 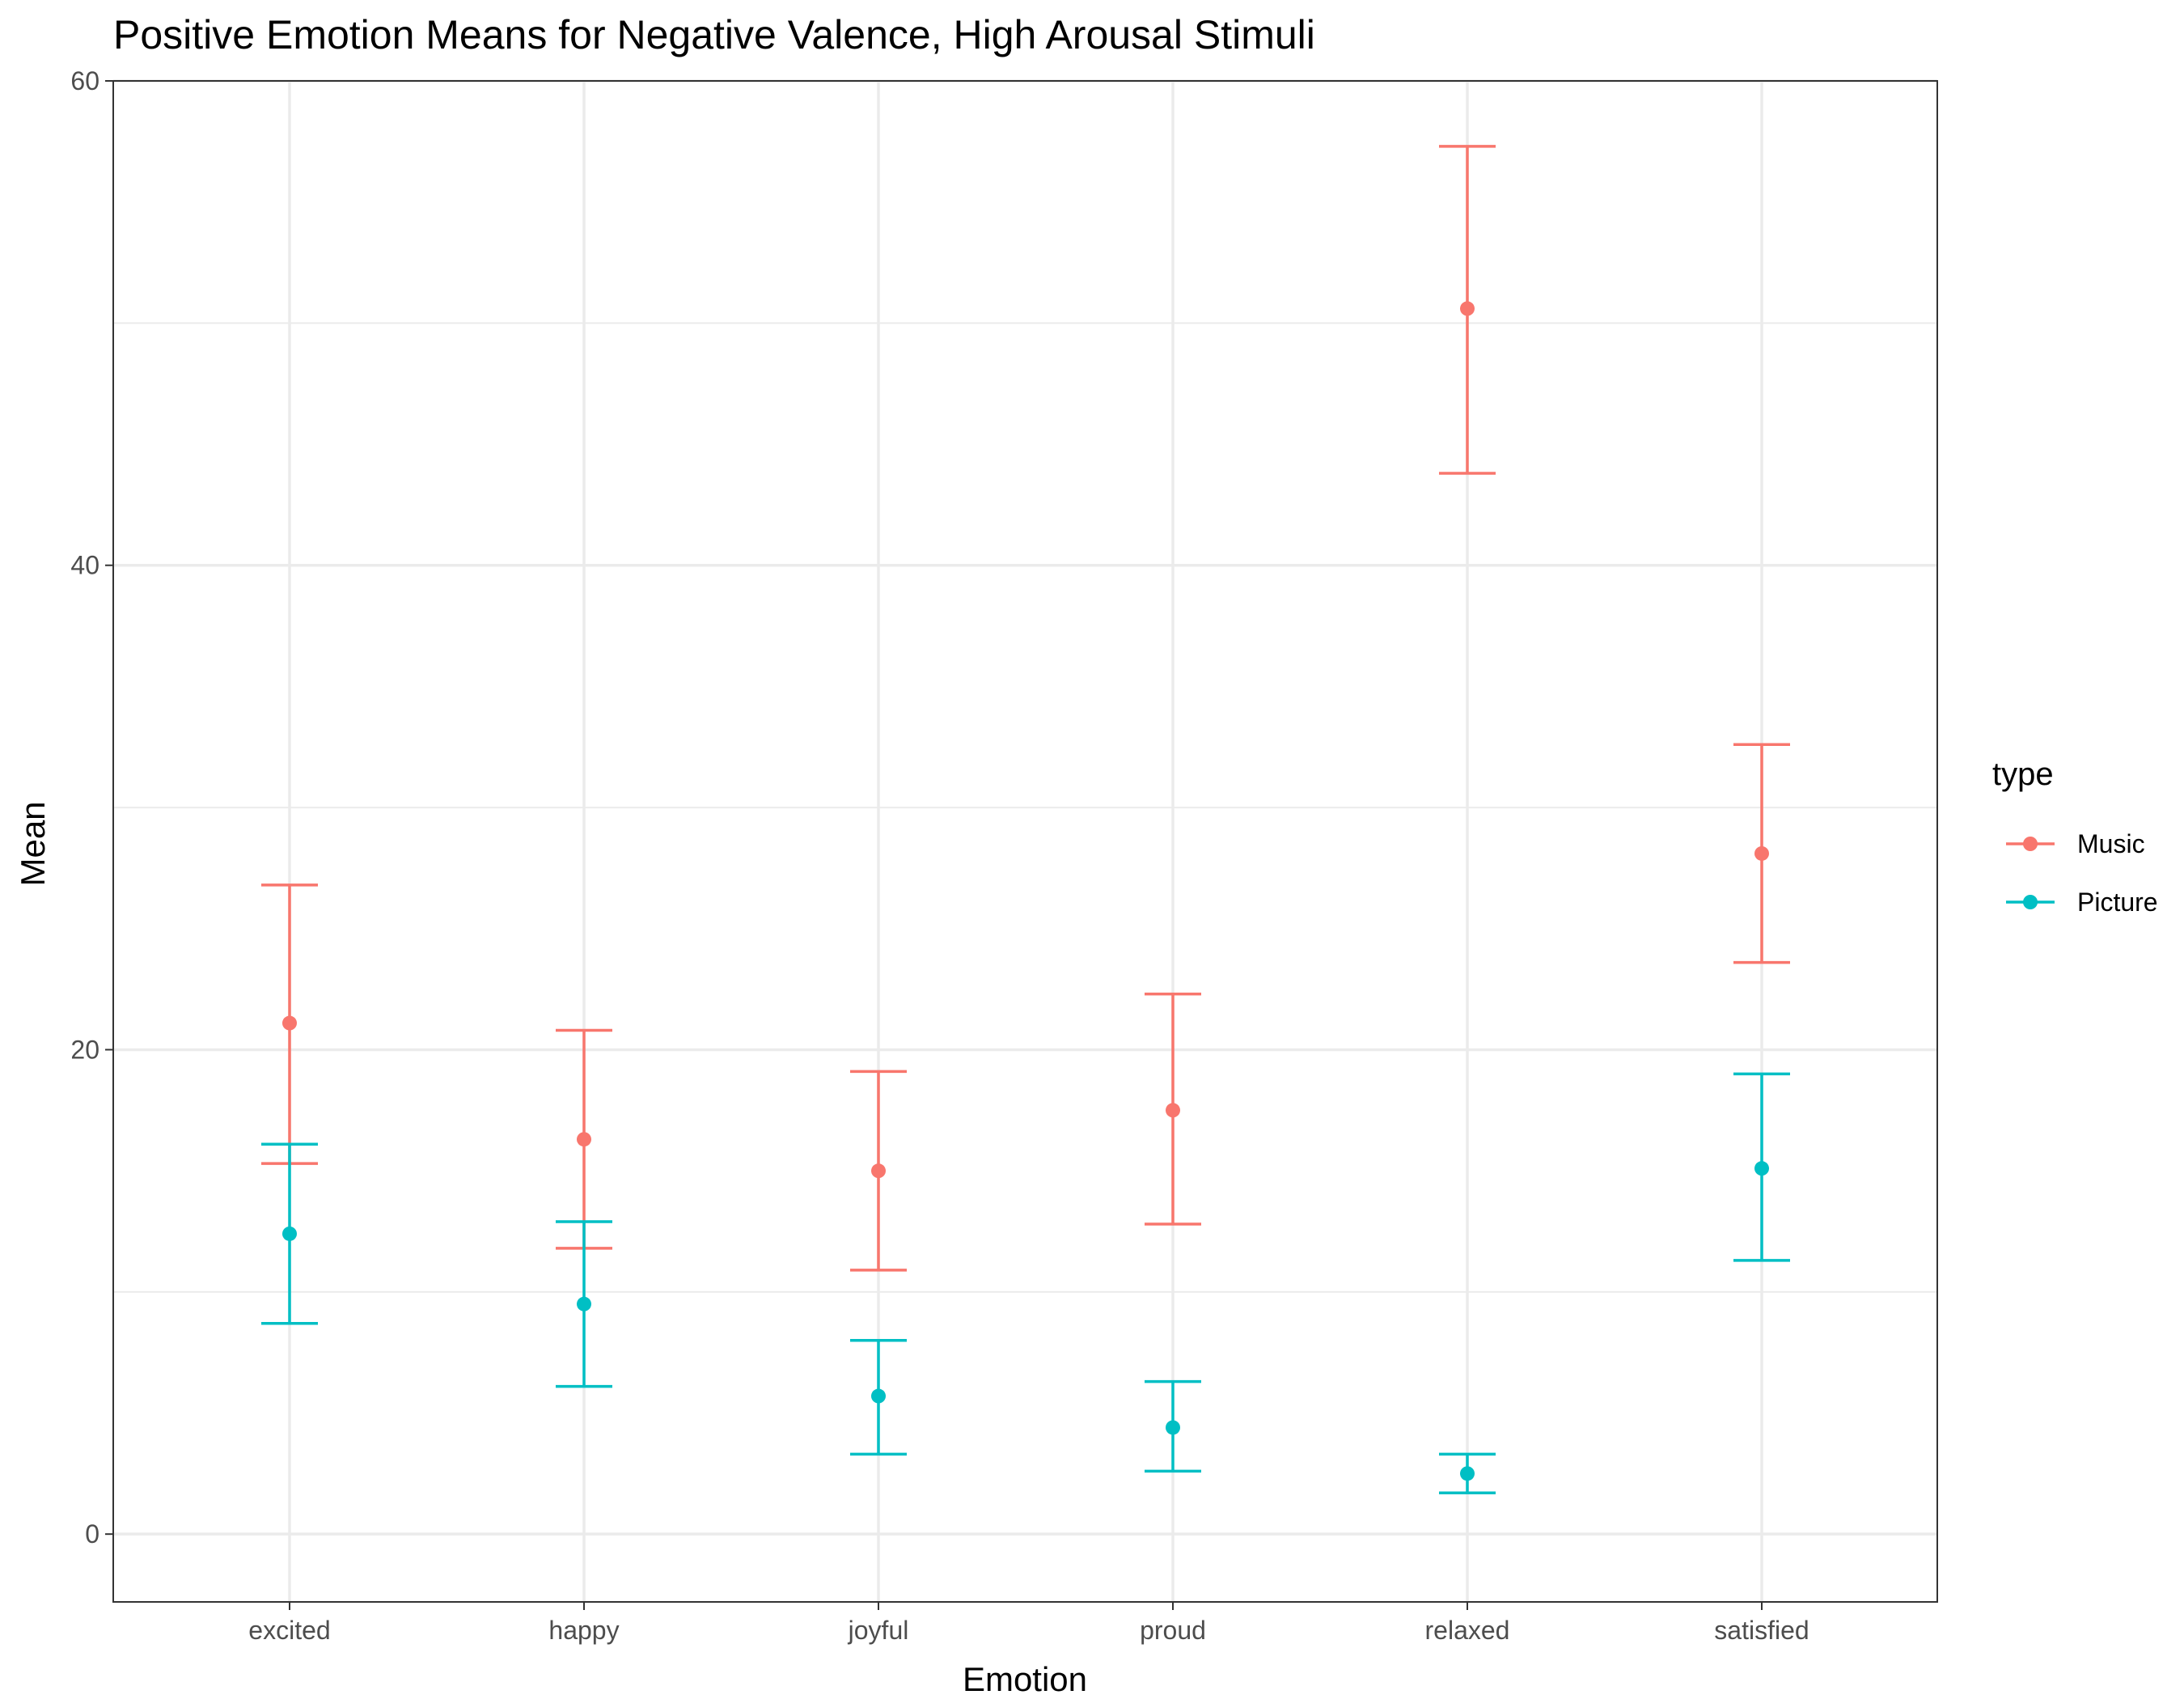 What do you see at coordinates (1028, 1623) in the screenshot?
I see `x-axis: excited happy joyful proud relaxed satisfied` at bounding box center [1028, 1623].